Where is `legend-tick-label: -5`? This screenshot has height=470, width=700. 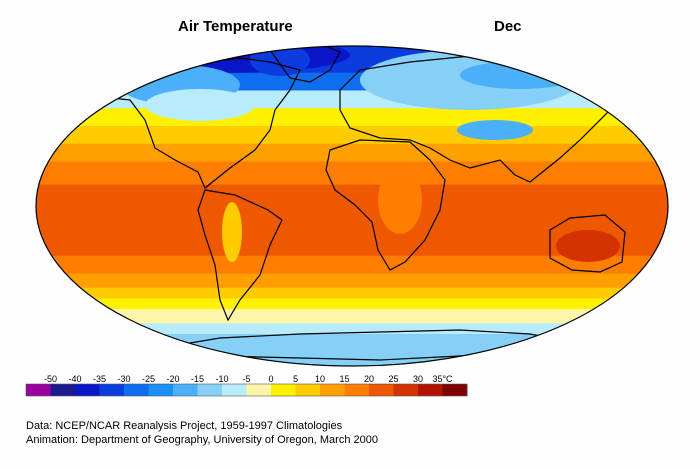
legend-tick-label: -5 is located at coordinates (246, 379).